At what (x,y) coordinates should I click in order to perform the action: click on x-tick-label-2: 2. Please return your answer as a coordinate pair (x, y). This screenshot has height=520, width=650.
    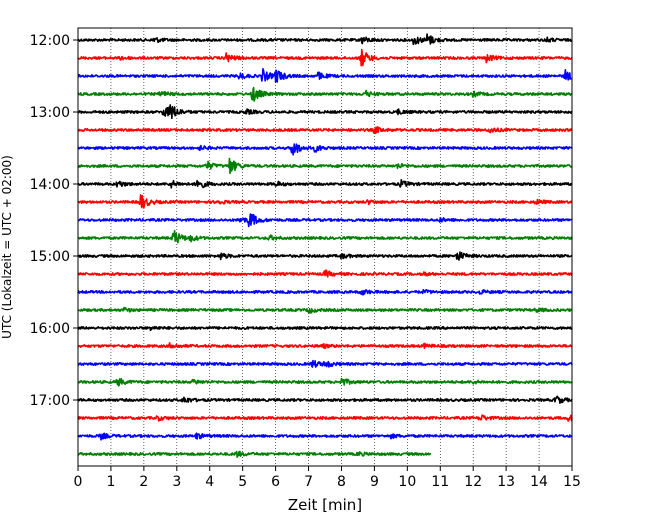
    Looking at the image, I should click on (143, 482).